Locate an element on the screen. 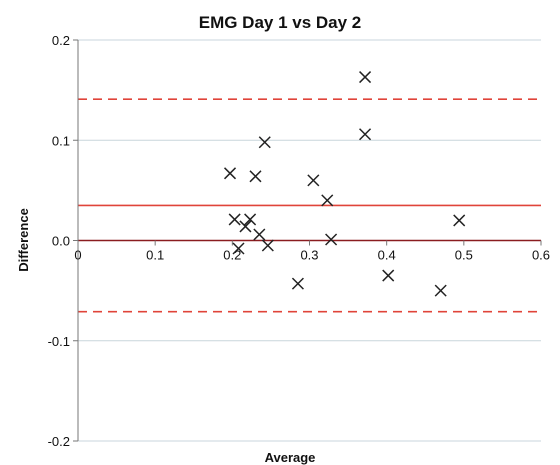 The width and height of the screenshot is (560, 465). y-tick-label: 0.0 is located at coordinates (61, 241).